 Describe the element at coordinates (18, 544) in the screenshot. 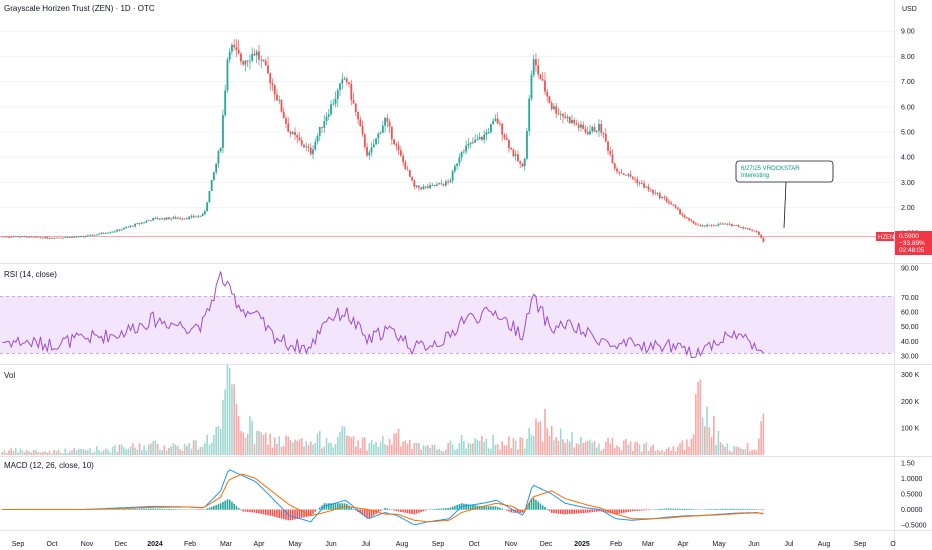

I see `time-axis-label: Sep` at that location.